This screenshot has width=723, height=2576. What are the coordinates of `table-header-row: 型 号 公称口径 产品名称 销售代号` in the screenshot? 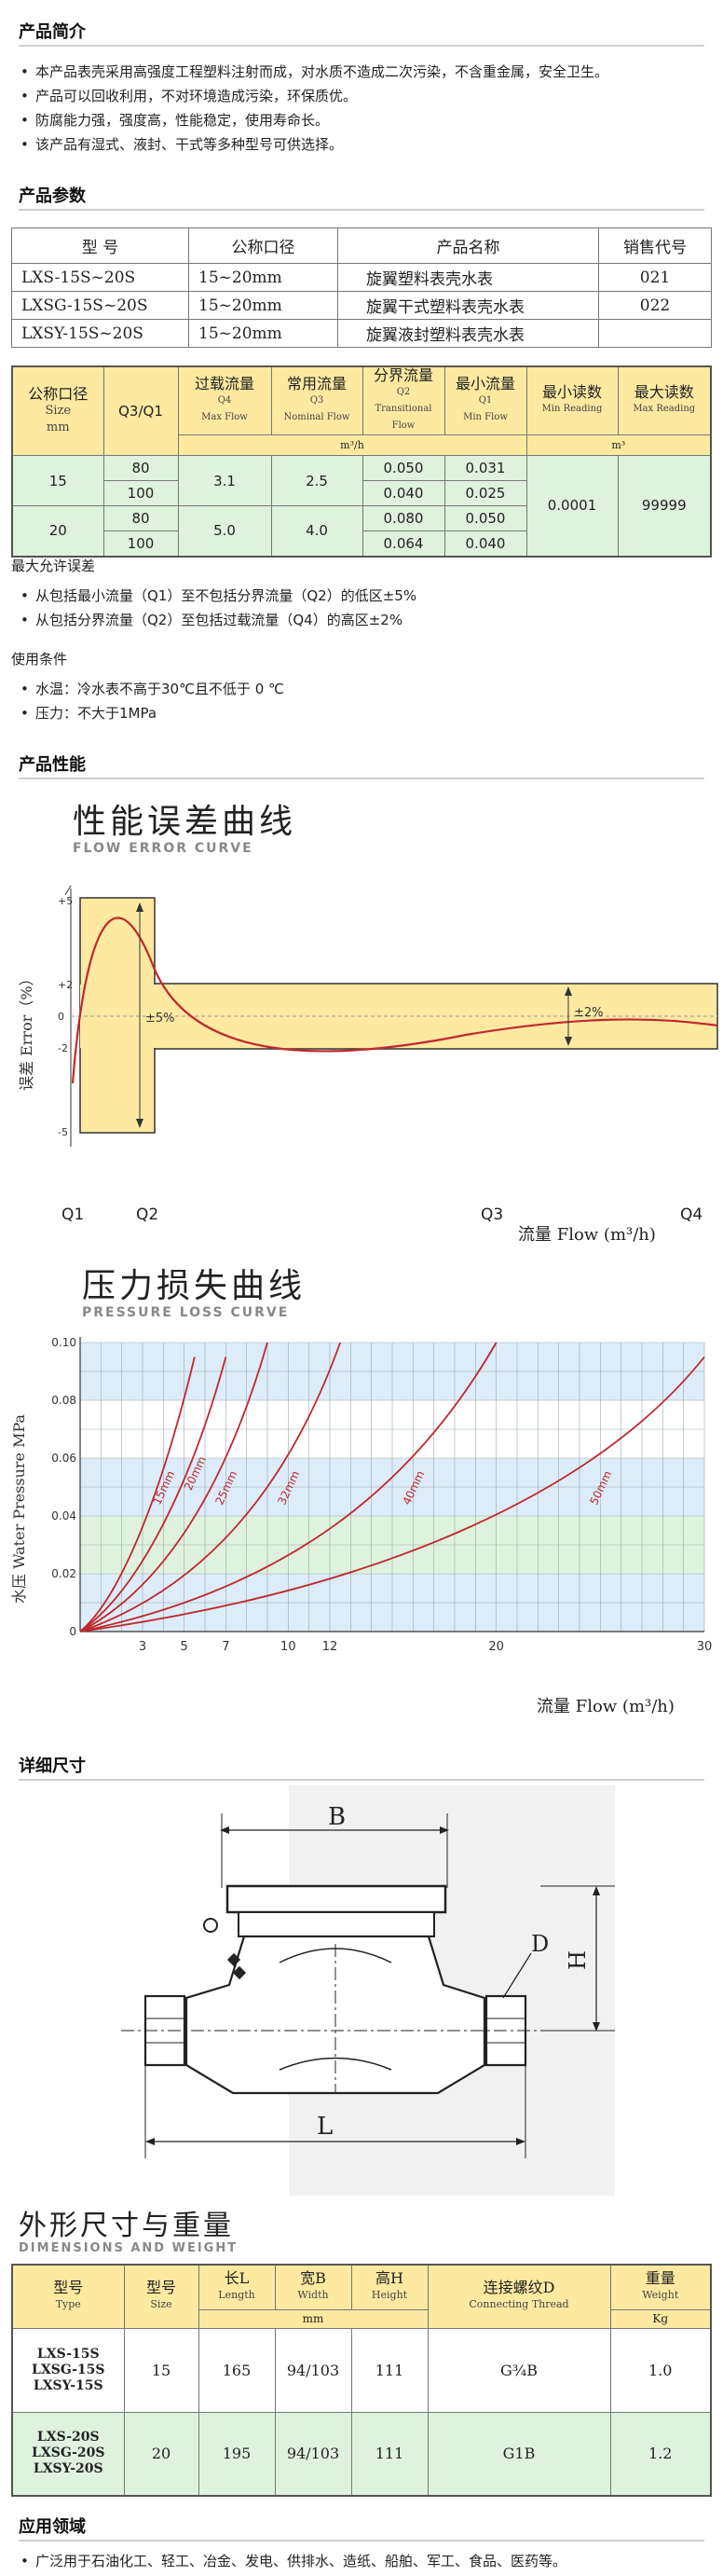 It's located at (361, 245).